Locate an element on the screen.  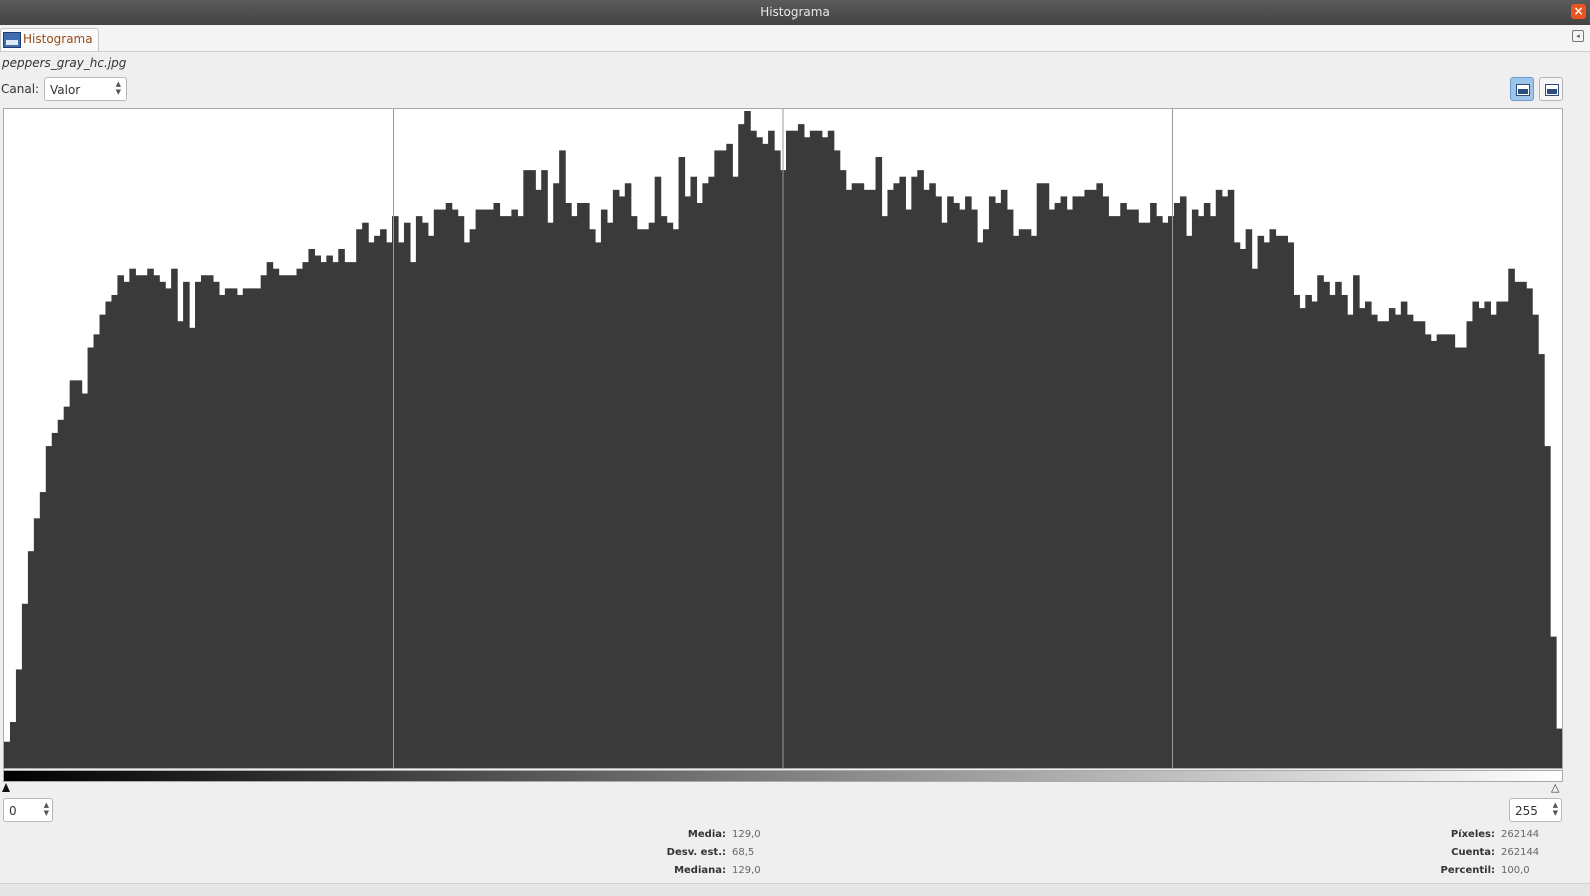
channel-select: Valor ▲ ▼ is located at coordinates (85, 89).